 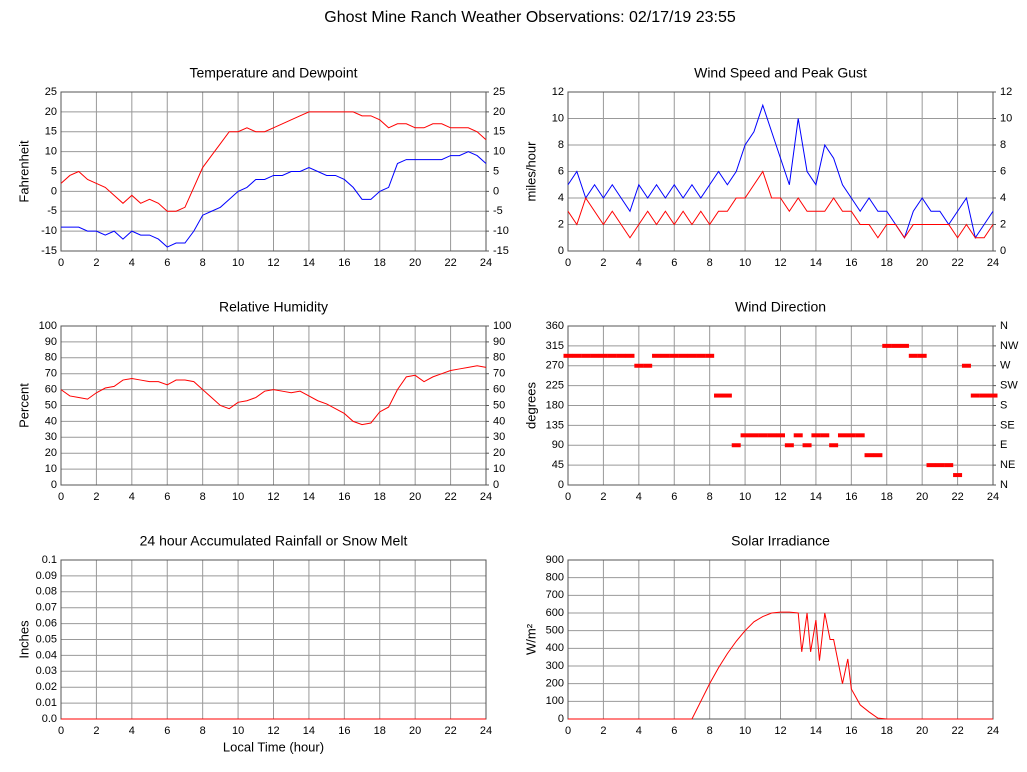 What do you see at coordinates (499, 469) in the screenshot?
I see `y2-tick-label: 10` at bounding box center [499, 469].